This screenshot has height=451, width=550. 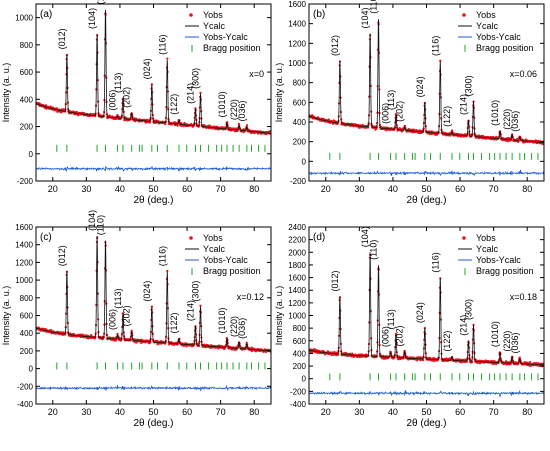 What do you see at coordinates (498, 37) in the screenshot?
I see `legend-diff: Yobs-Ycalc` at bounding box center [498, 37].